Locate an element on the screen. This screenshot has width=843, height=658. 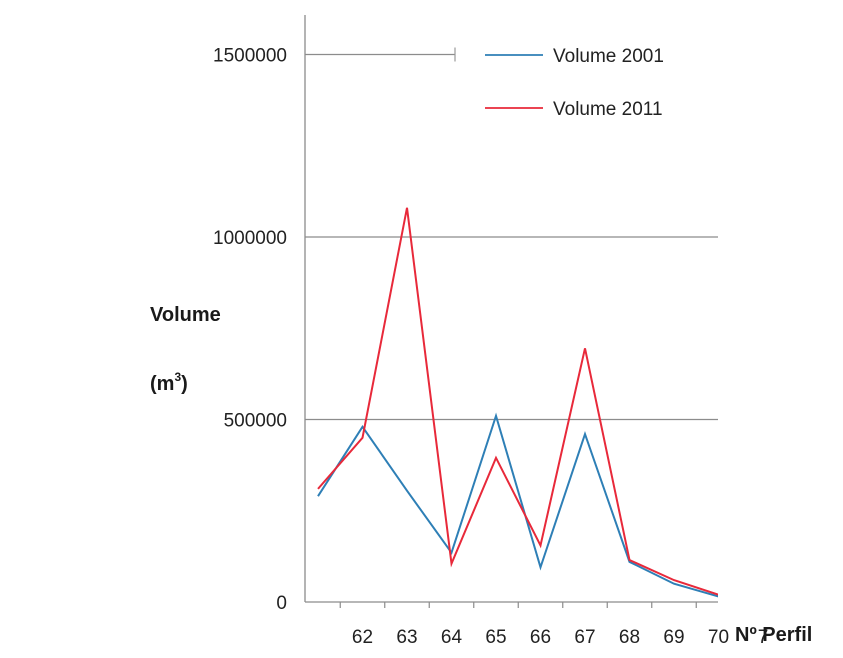
x-tick-label: 7 is located at coordinates (763, 637).